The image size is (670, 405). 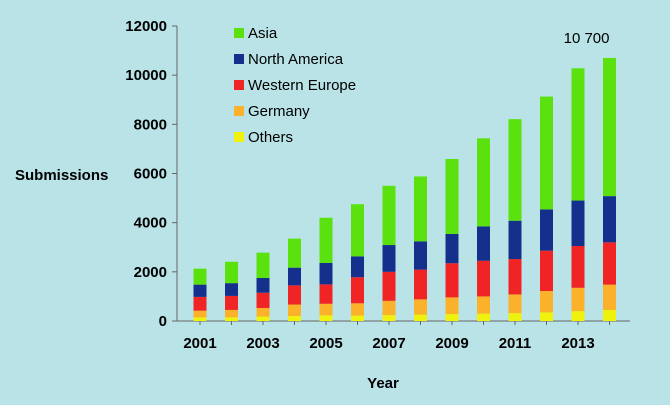 I want to click on legend-label: Western Europe, so click(x=302, y=85).